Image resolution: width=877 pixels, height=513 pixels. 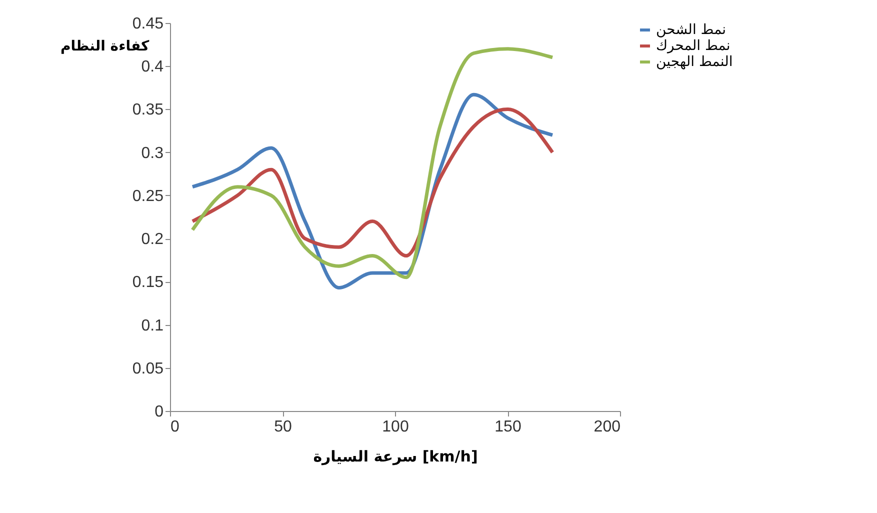 I want to click on y-tick-label: 0.35, so click(x=148, y=110).